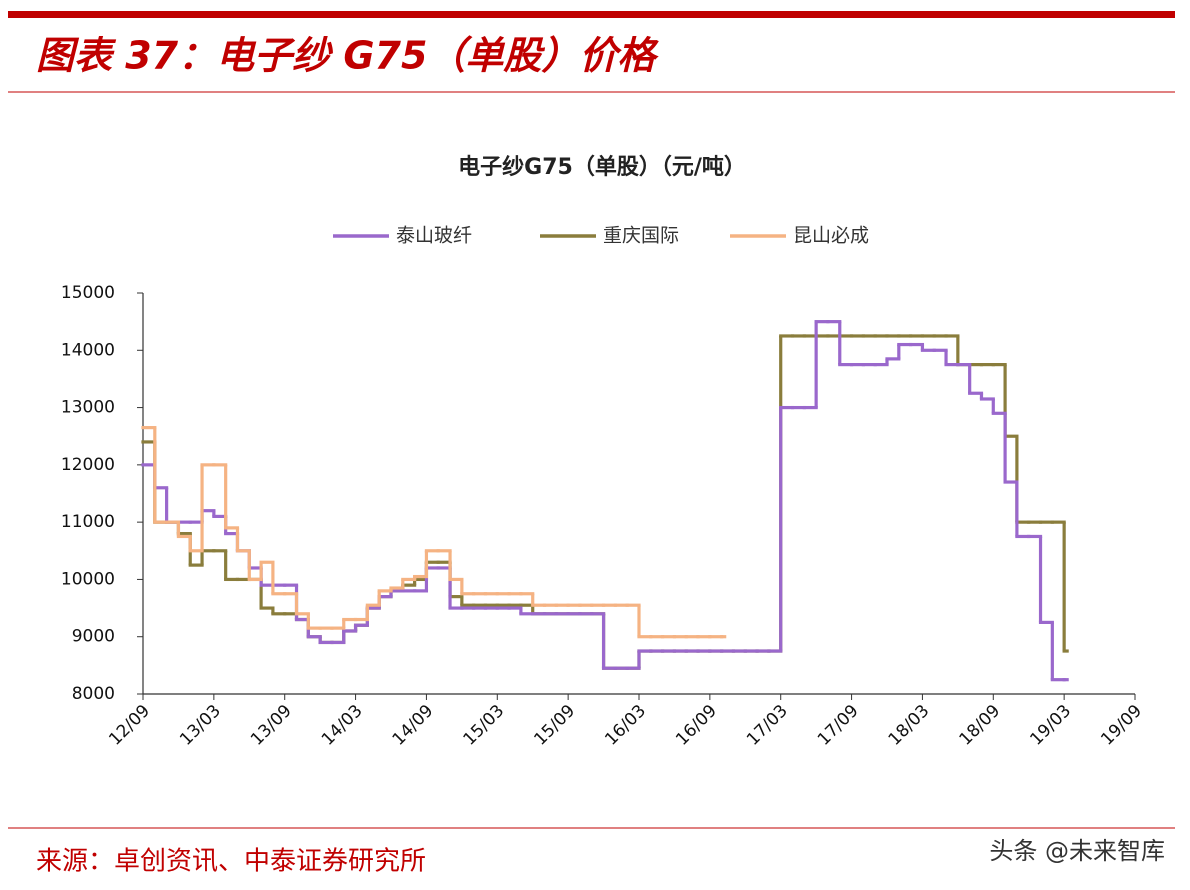 The image size is (1190, 890). I want to click on y-tick-label: 15000, so click(88, 293).